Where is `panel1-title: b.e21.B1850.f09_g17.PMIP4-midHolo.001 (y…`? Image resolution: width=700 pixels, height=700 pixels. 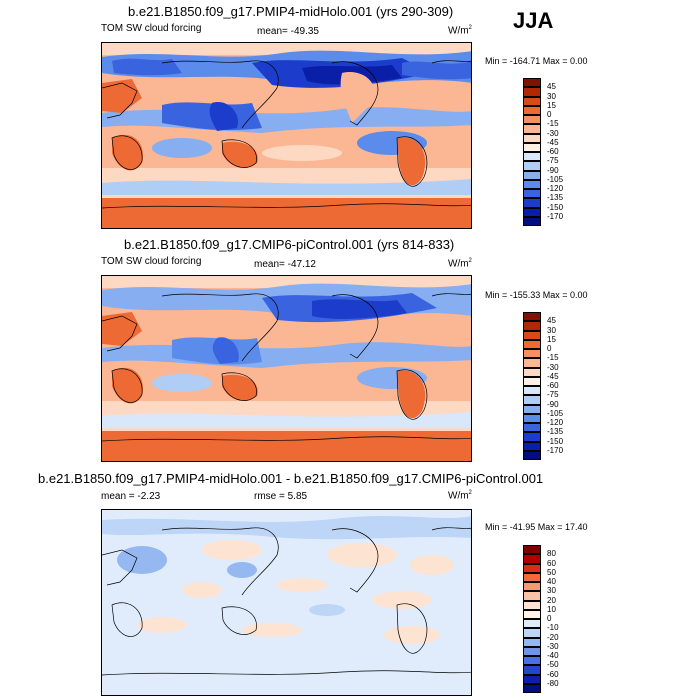
panel1-title: b.e21.B1850.f09_g17.PMIP4-midHolo.001 (y… is located at coordinates (291, 11).